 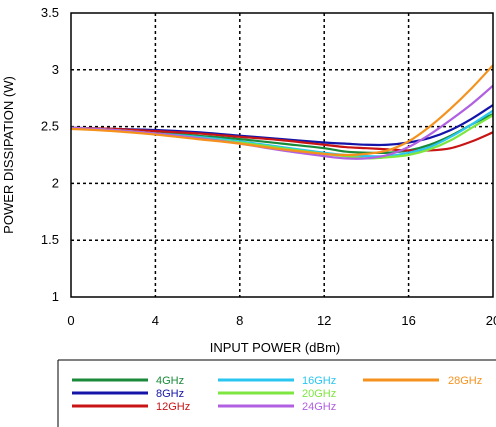 I want to click on y-tick-label: 2, so click(x=55, y=182).